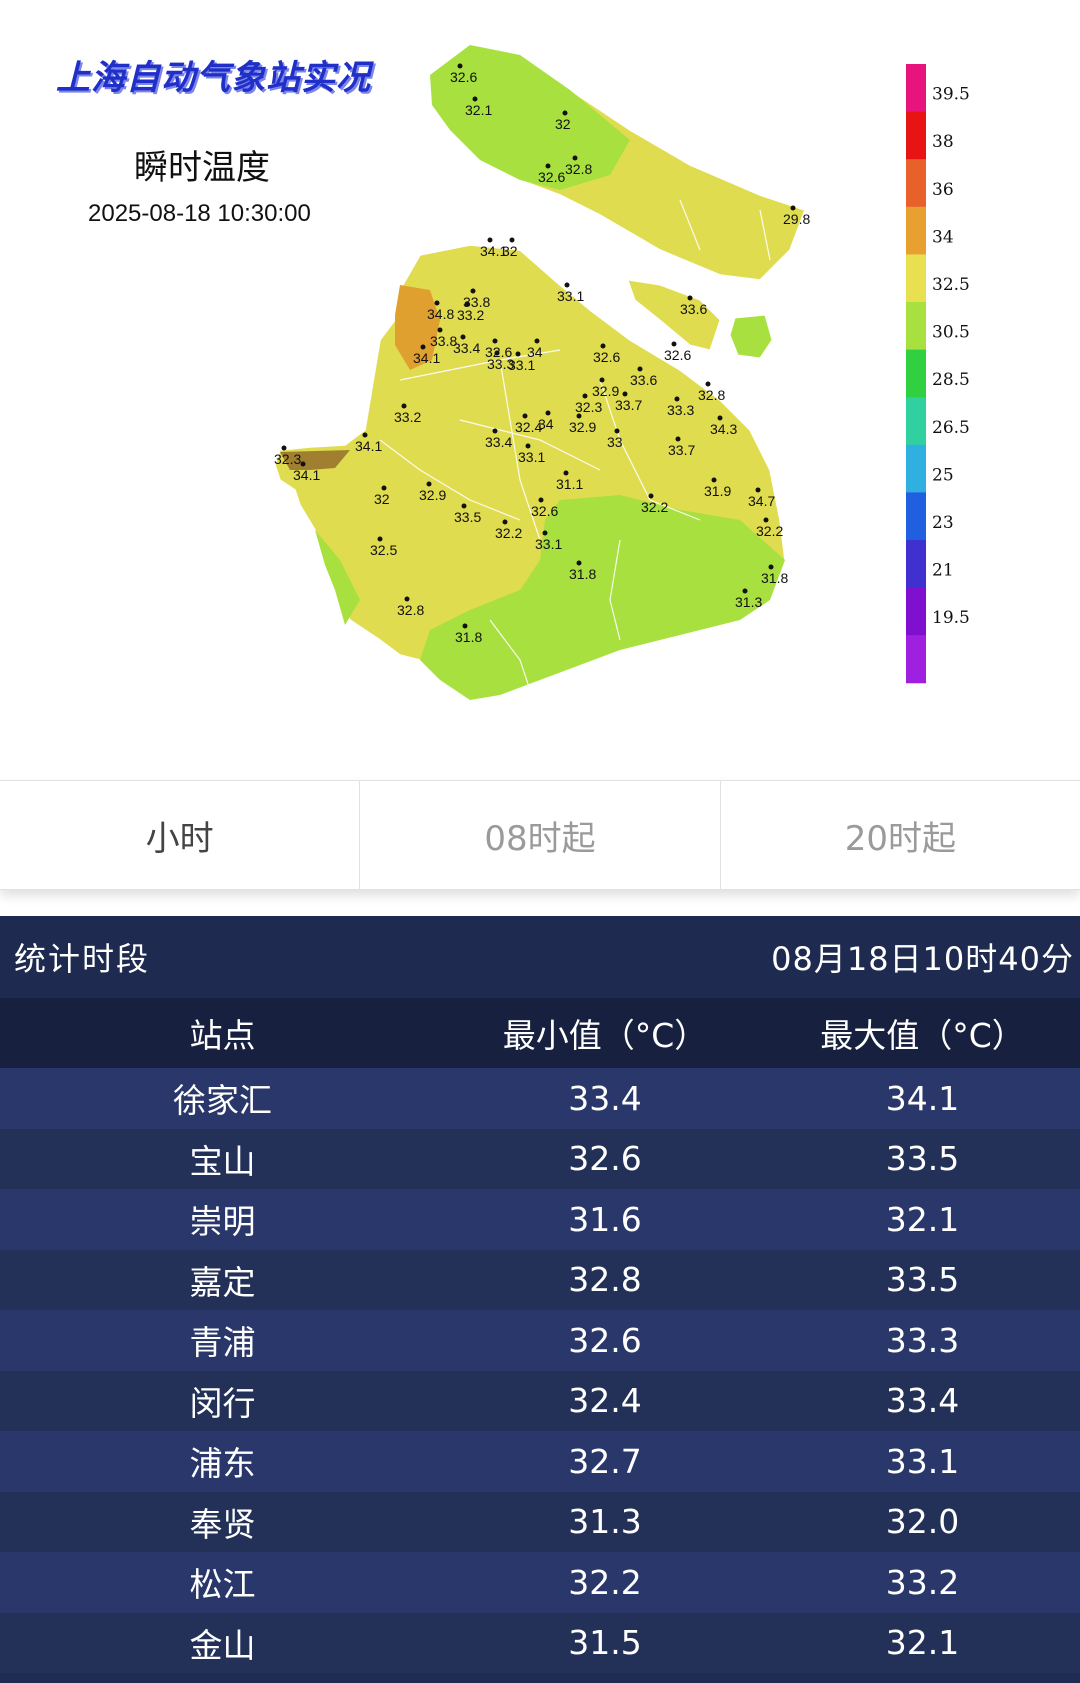 Image resolution: width=1080 pixels, height=1683 pixels. Describe the element at coordinates (748, 602) in the screenshot. I see `station-temperature-label: 31.3` at that location.